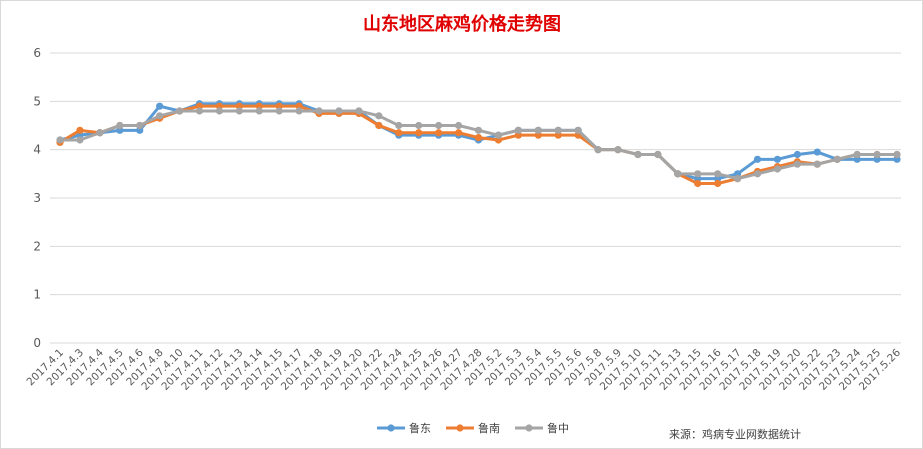 The width and height of the screenshot is (923, 449). I want to click on y-tick-label: 3, so click(37, 198).